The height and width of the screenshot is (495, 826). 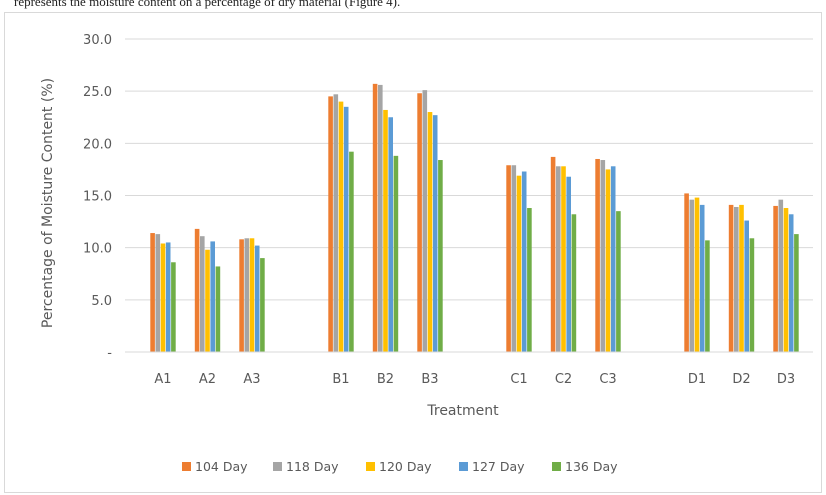 What do you see at coordinates (697, 379) in the screenshot?
I see `x-tick-label: D1` at bounding box center [697, 379].